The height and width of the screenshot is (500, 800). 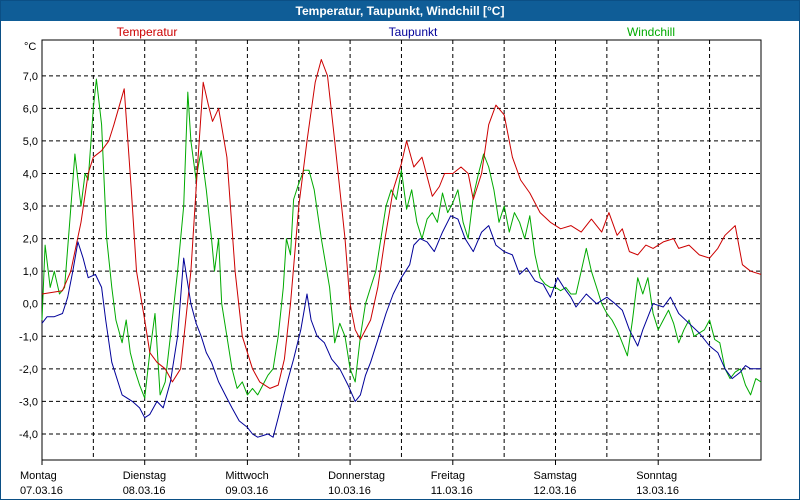 What do you see at coordinates (144, 476) in the screenshot?
I see `x-tick-day-label: Dienstag` at bounding box center [144, 476].